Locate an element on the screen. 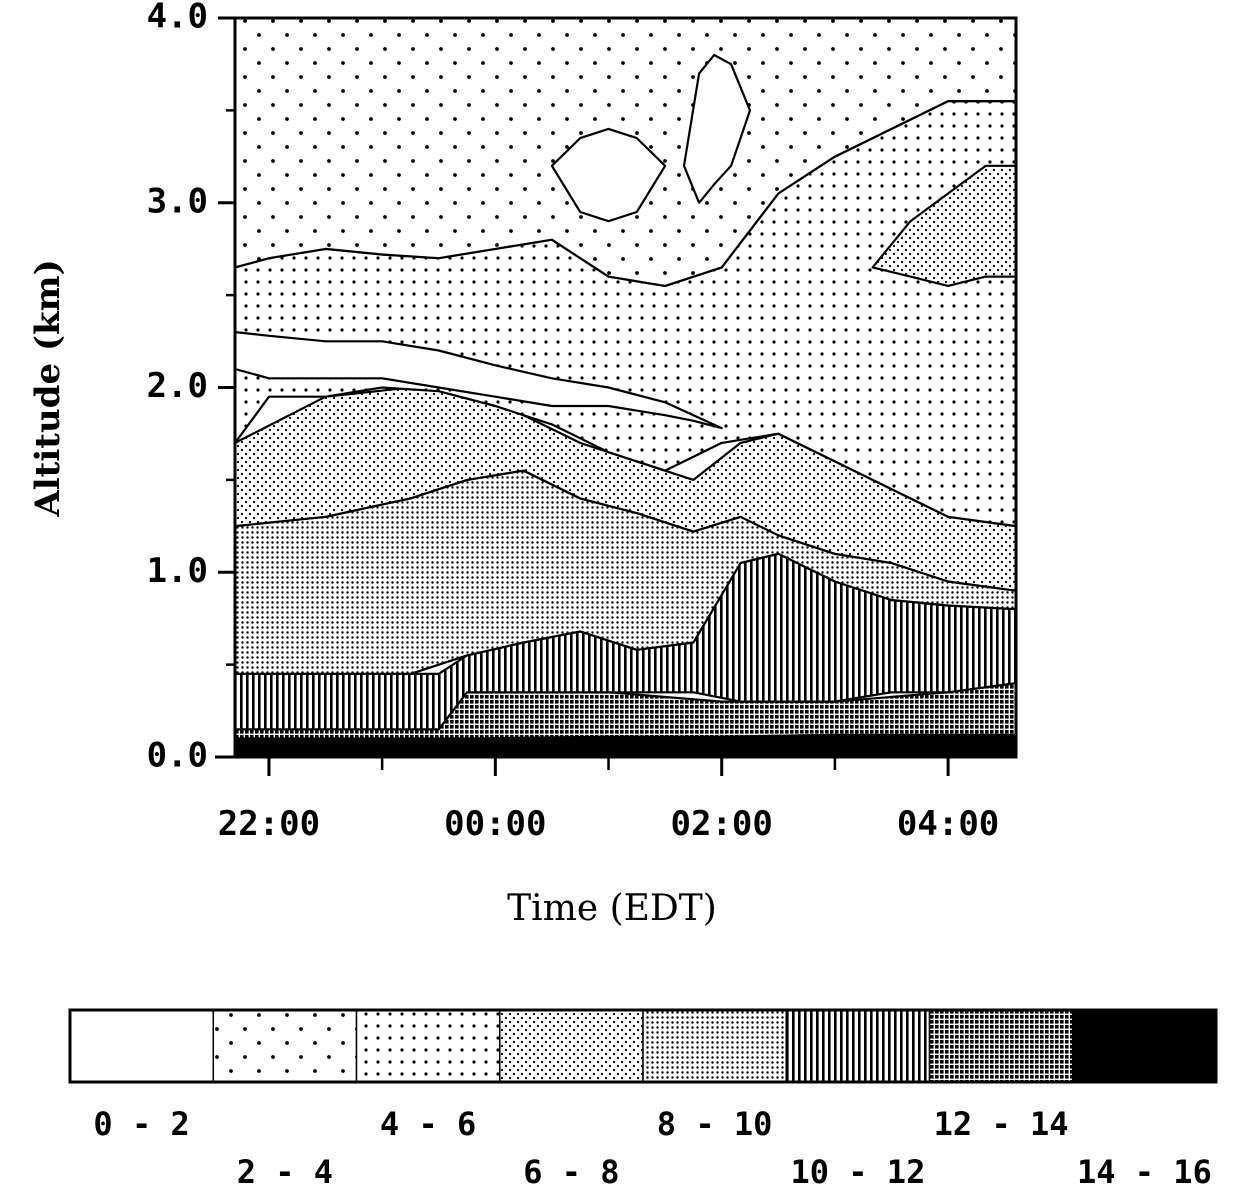 The image size is (1240, 1191). legend-label-7: 14 - 16 is located at coordinates (1144, 1172).